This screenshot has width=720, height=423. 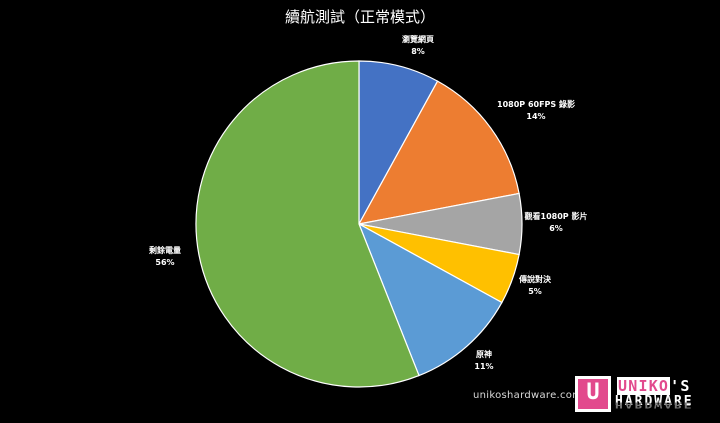 I want to click on logo-line3-reflection: HARDWARE, so click(x=654, y=404).